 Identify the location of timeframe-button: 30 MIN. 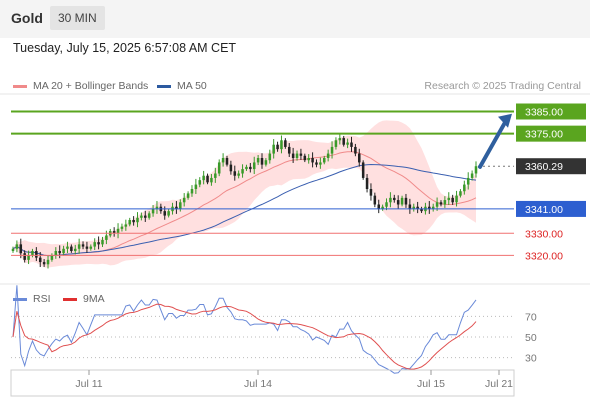
(77, 18).